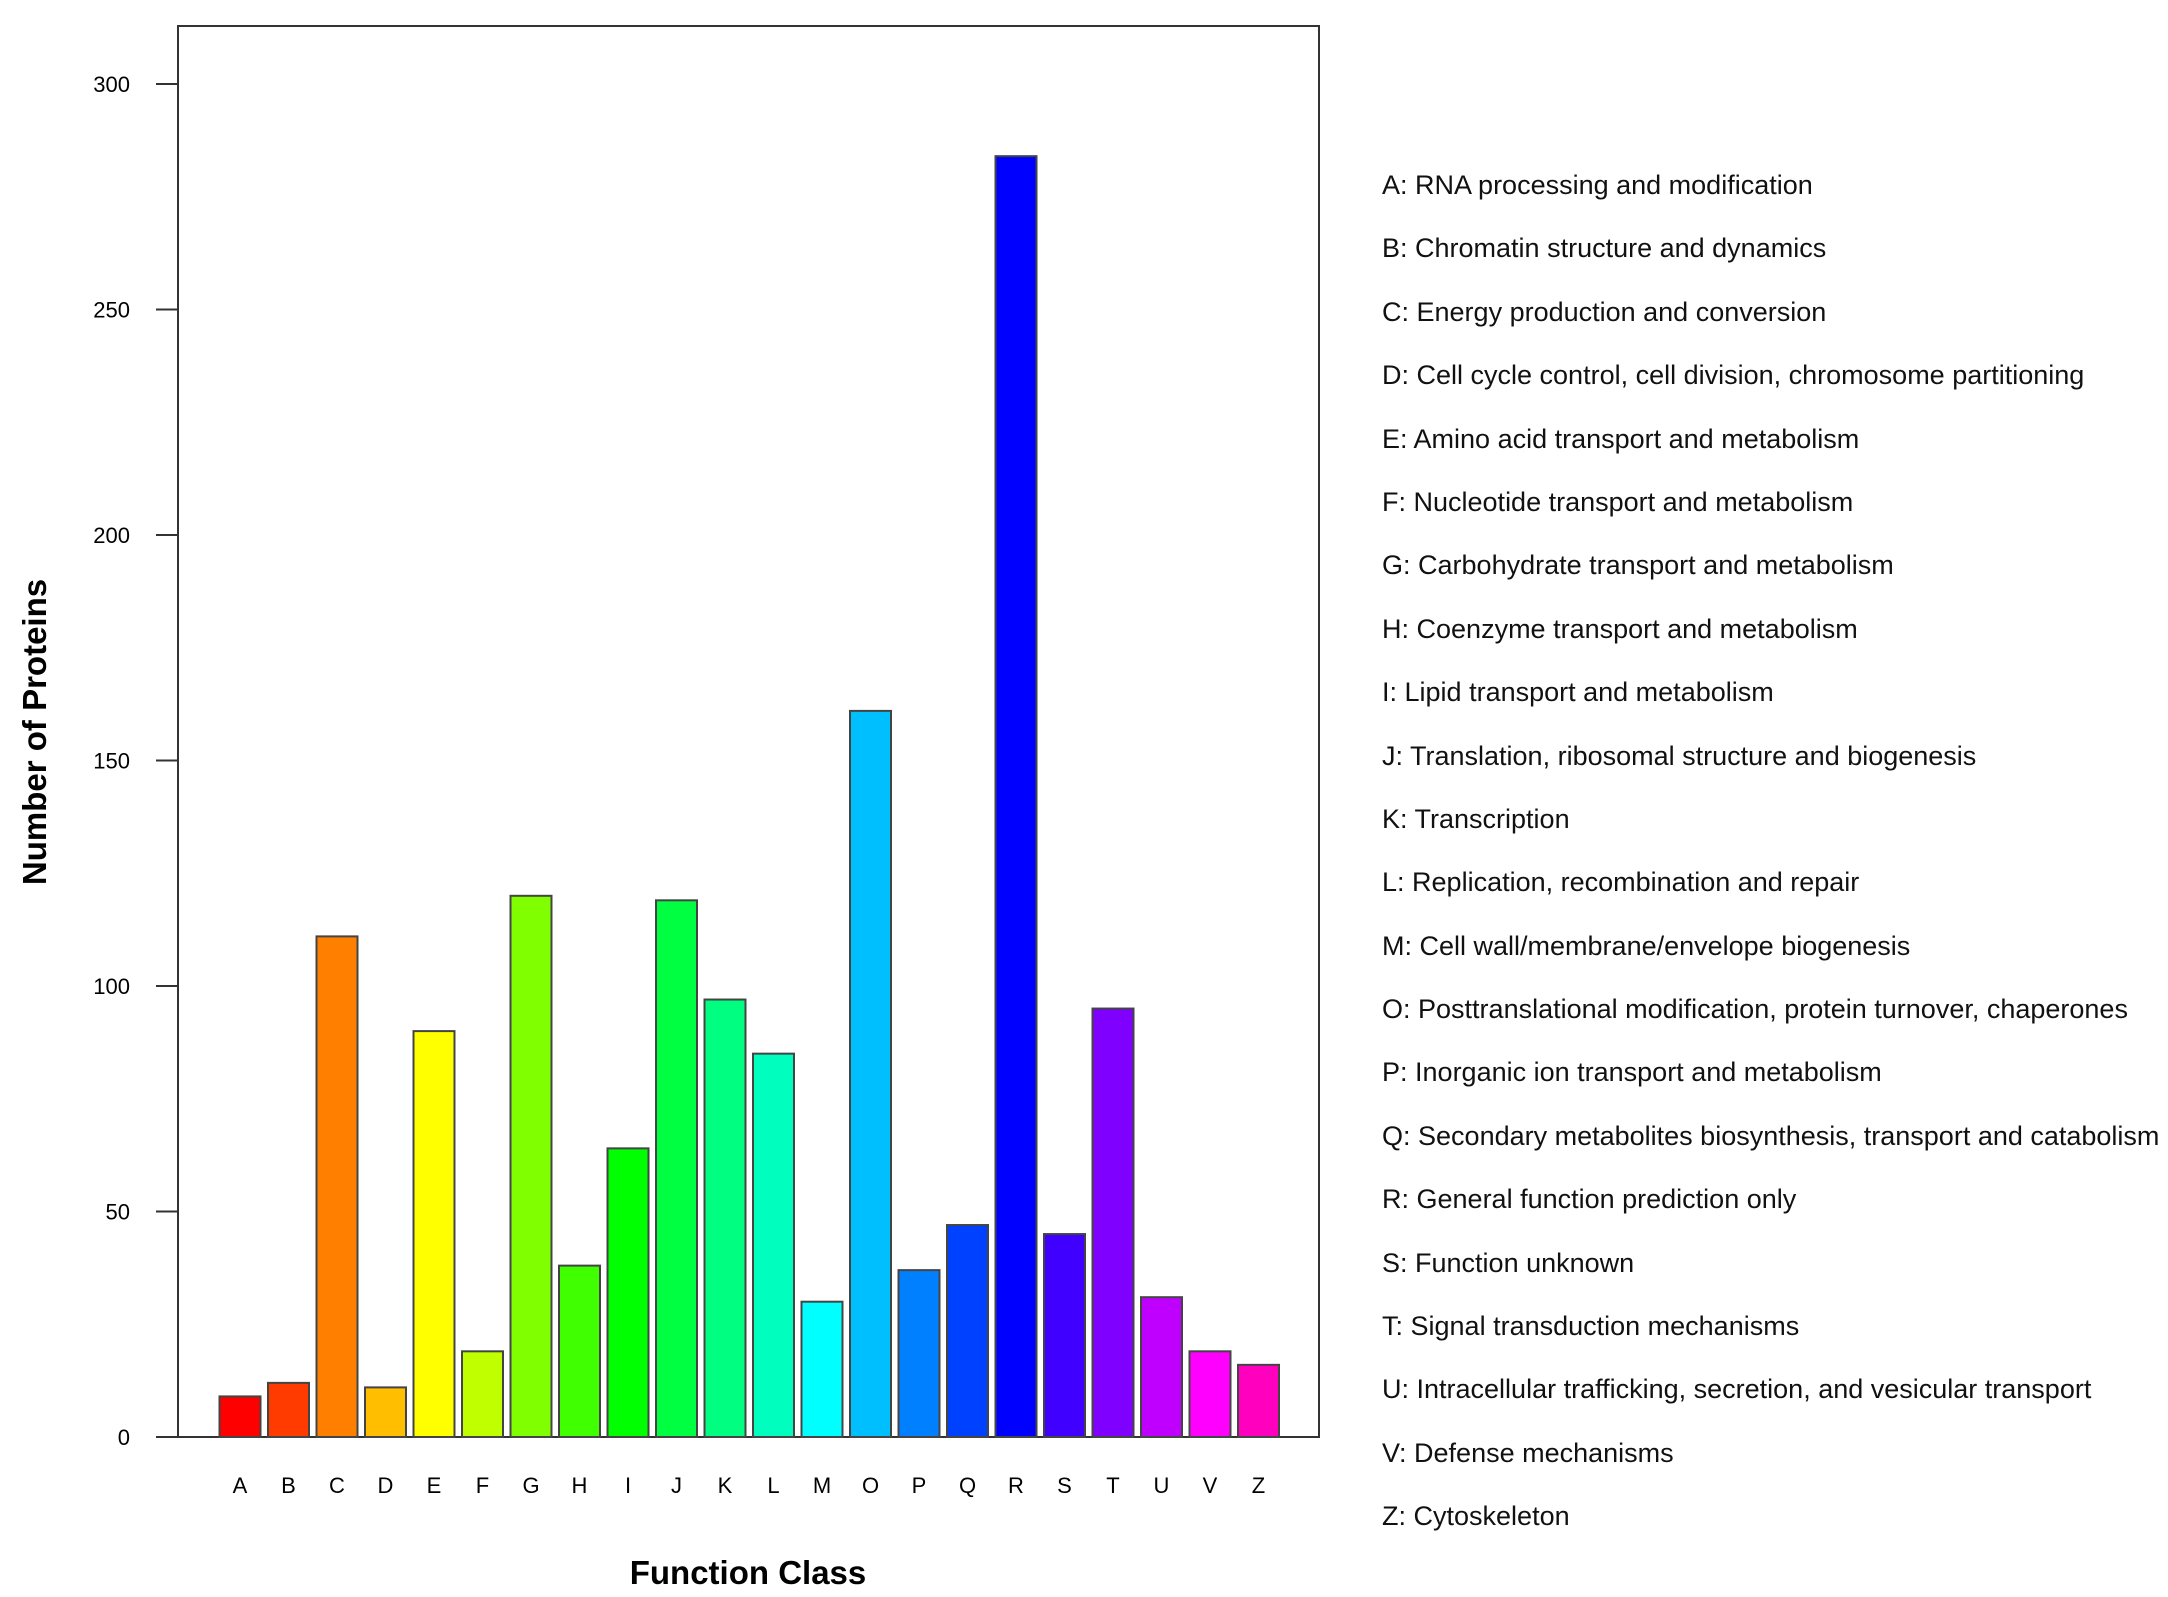  What do you see at coordinates (676, 1168) in the screenshot?
I see `bar-J` at bounding box center [676, 1168].